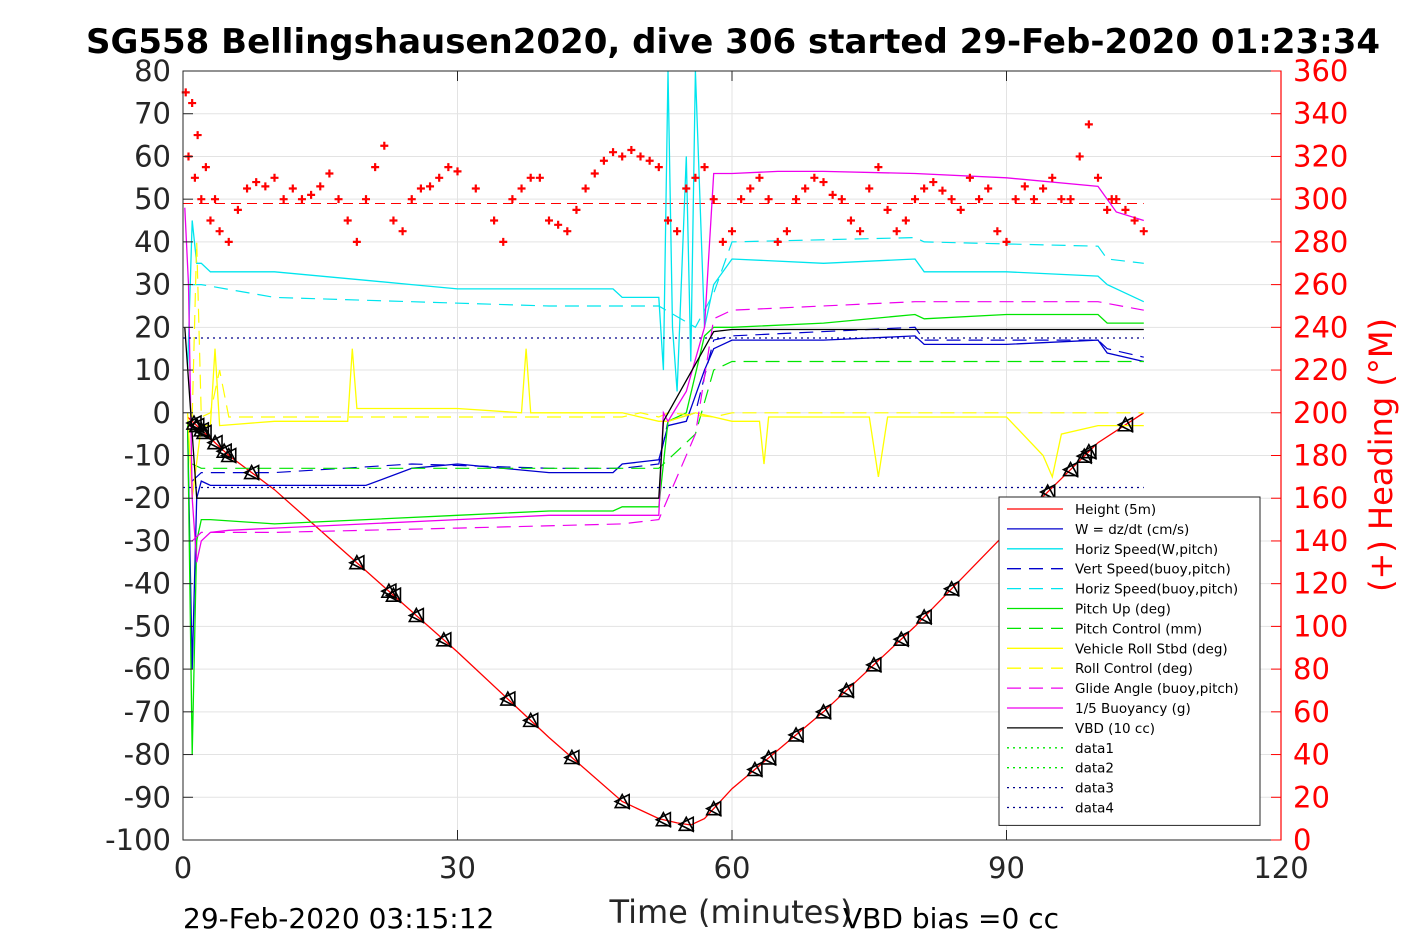  What do you see at coordinates (1094, 809) in the screenshot?
I see `legend-label: data4` at bounding box center [1094, 809].